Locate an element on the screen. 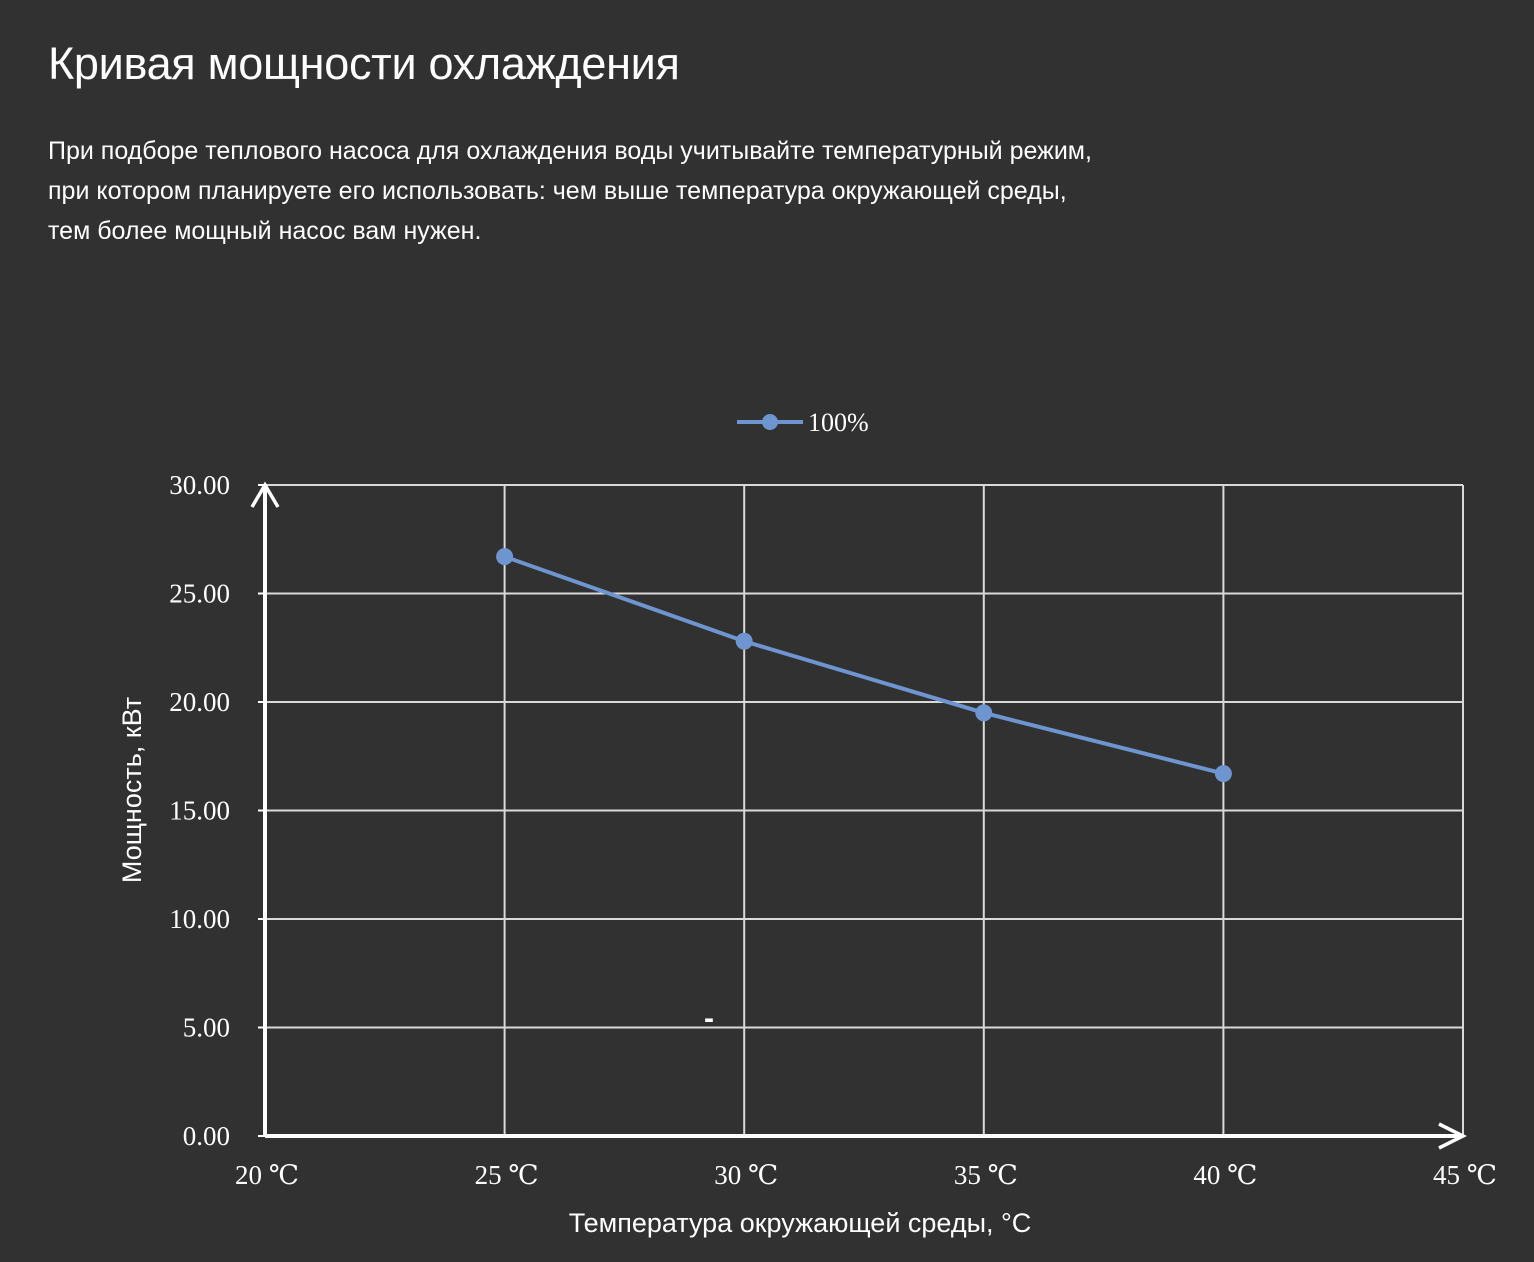 This screenshot has width=1534, height=1262. page-title: Кривая мощности охлаждения is located at coordinates (364, 63).